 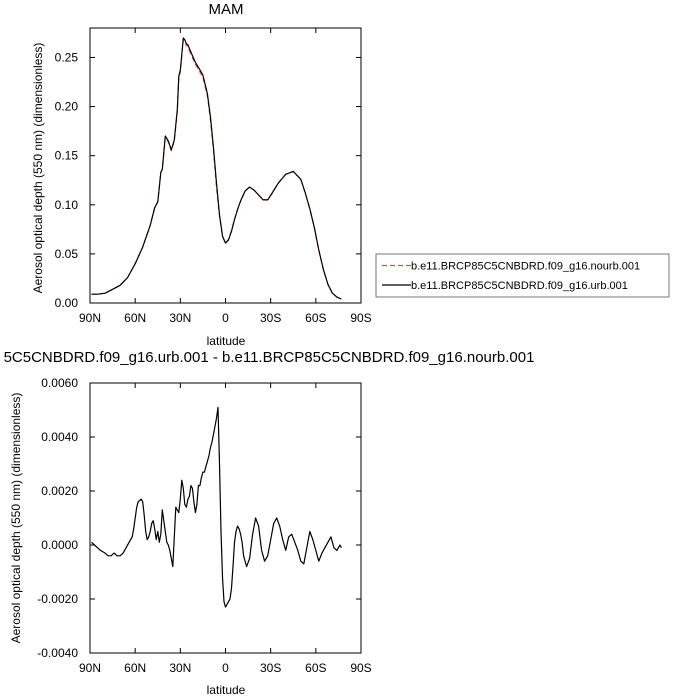 I want to click on top-panel-series-lines, so click(x=216, y=168).